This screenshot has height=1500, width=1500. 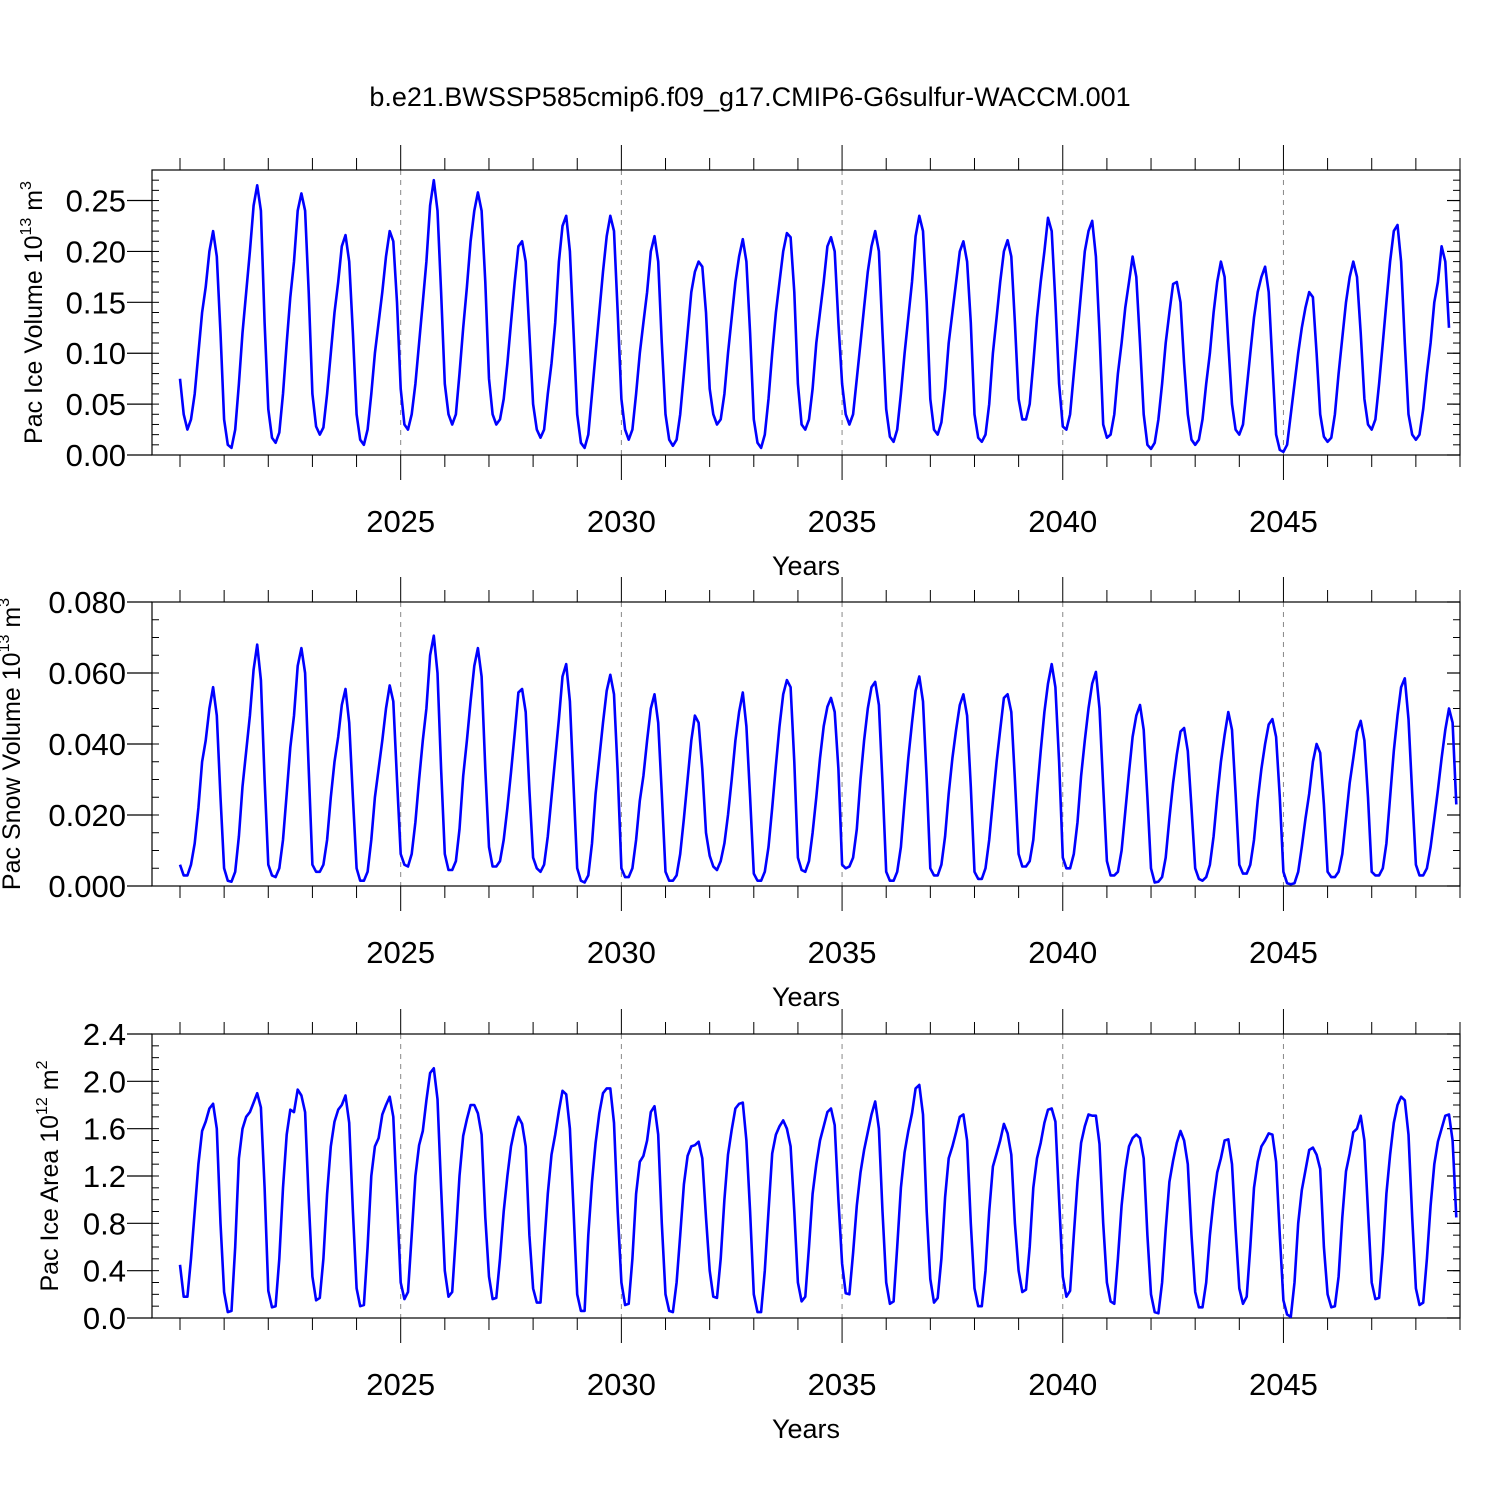 I want to click on y-tick-label: 1.6, so click(x=104, y=1129).